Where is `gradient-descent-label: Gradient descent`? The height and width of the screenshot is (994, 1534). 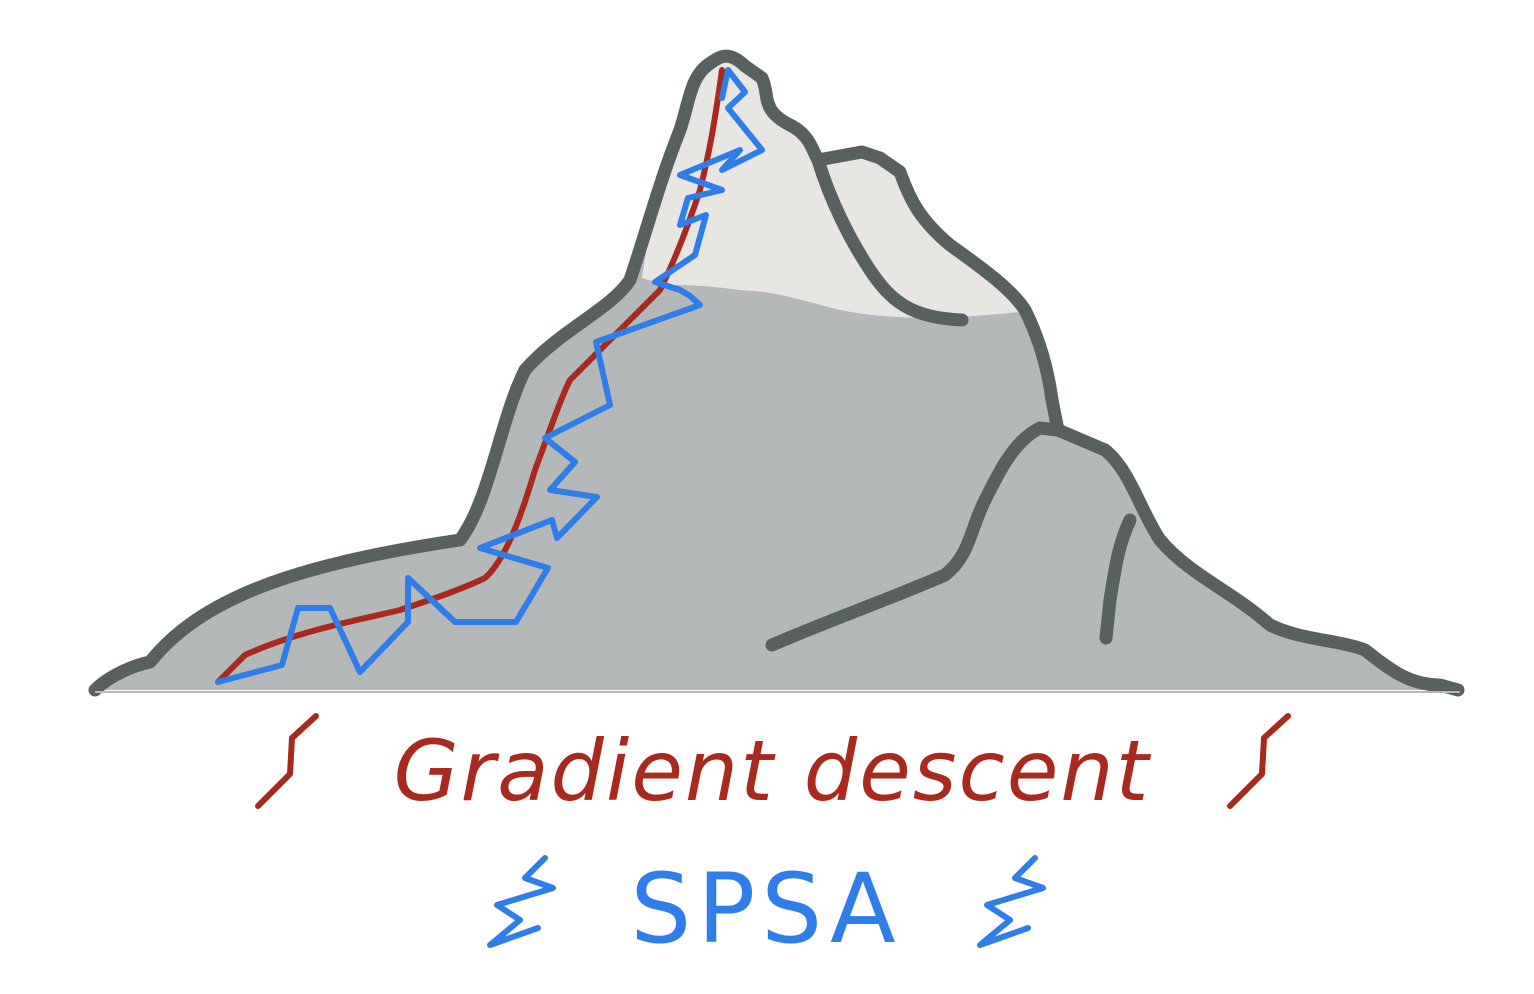 gradient-descent-label: Gradient descent is located at coordinates (772, 771).